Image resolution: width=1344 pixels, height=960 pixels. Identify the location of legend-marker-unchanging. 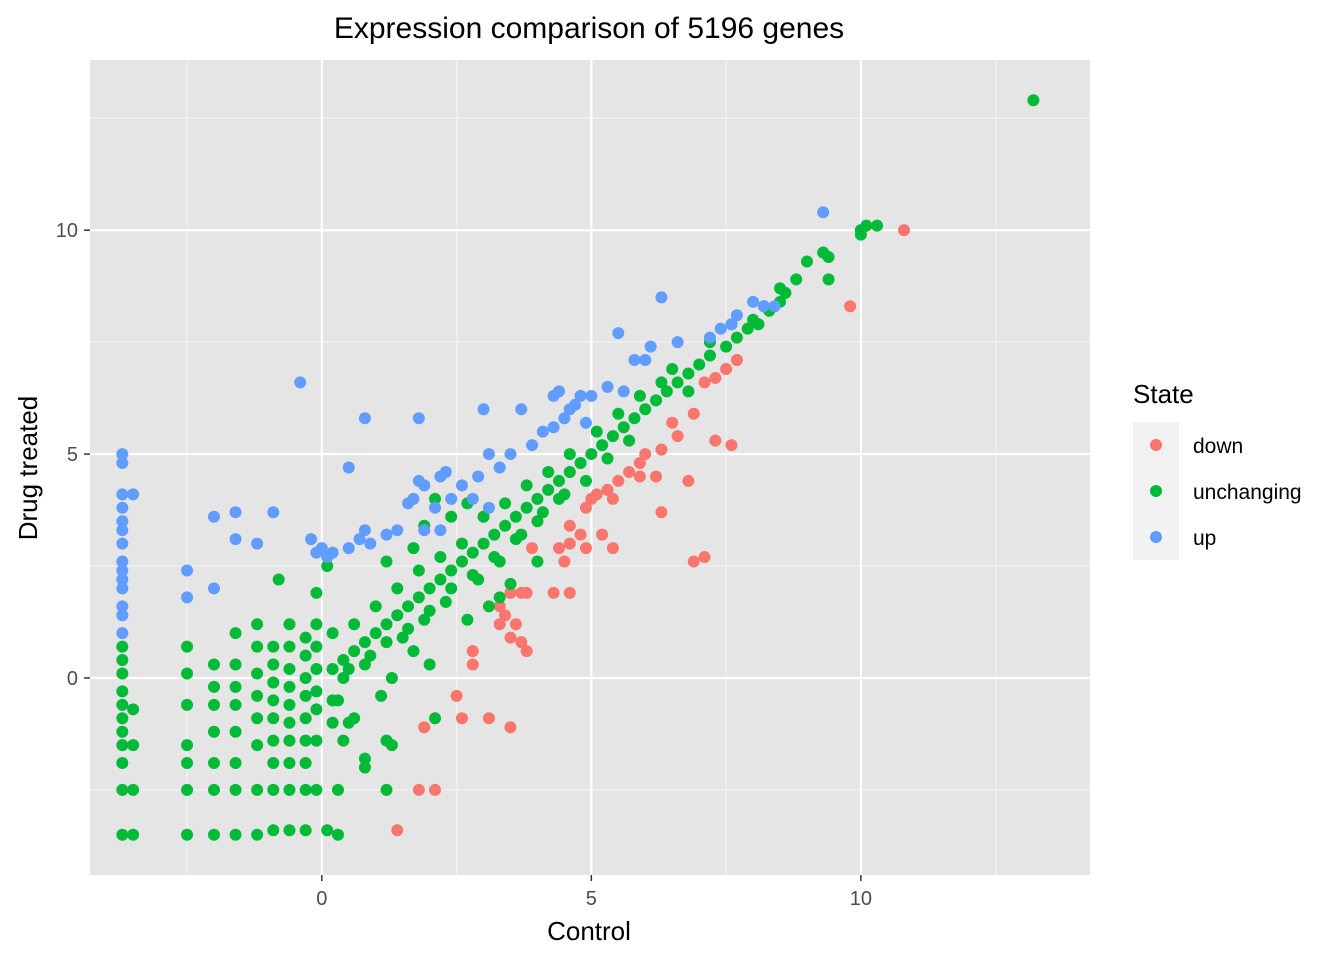
(1156, 491).